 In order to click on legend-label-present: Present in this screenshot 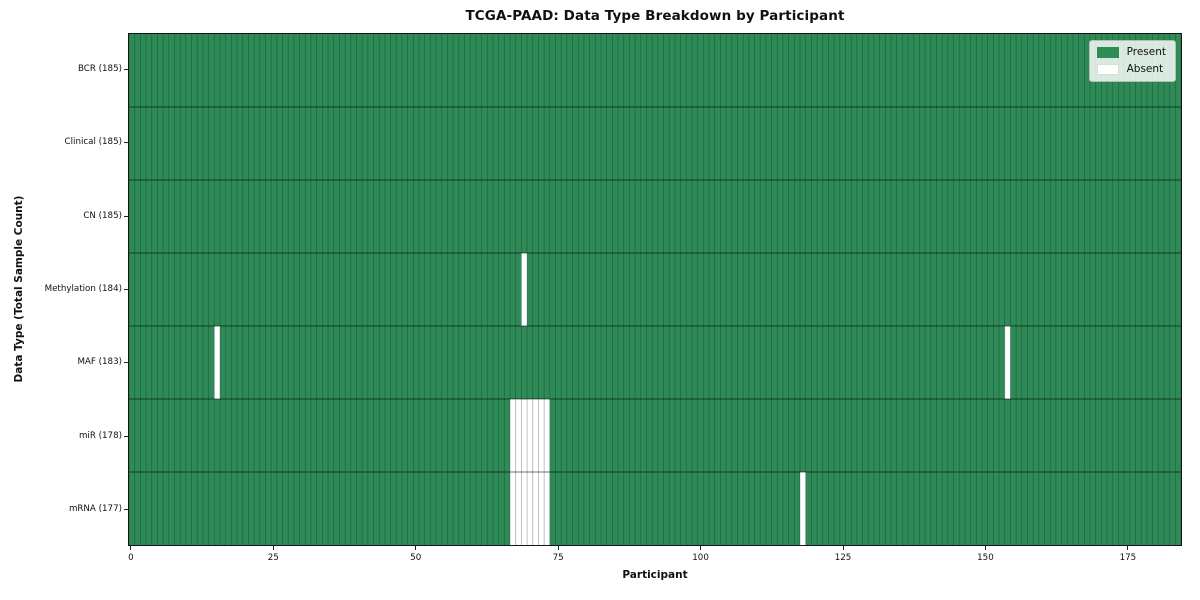, I will do `click(1146, 52)`.